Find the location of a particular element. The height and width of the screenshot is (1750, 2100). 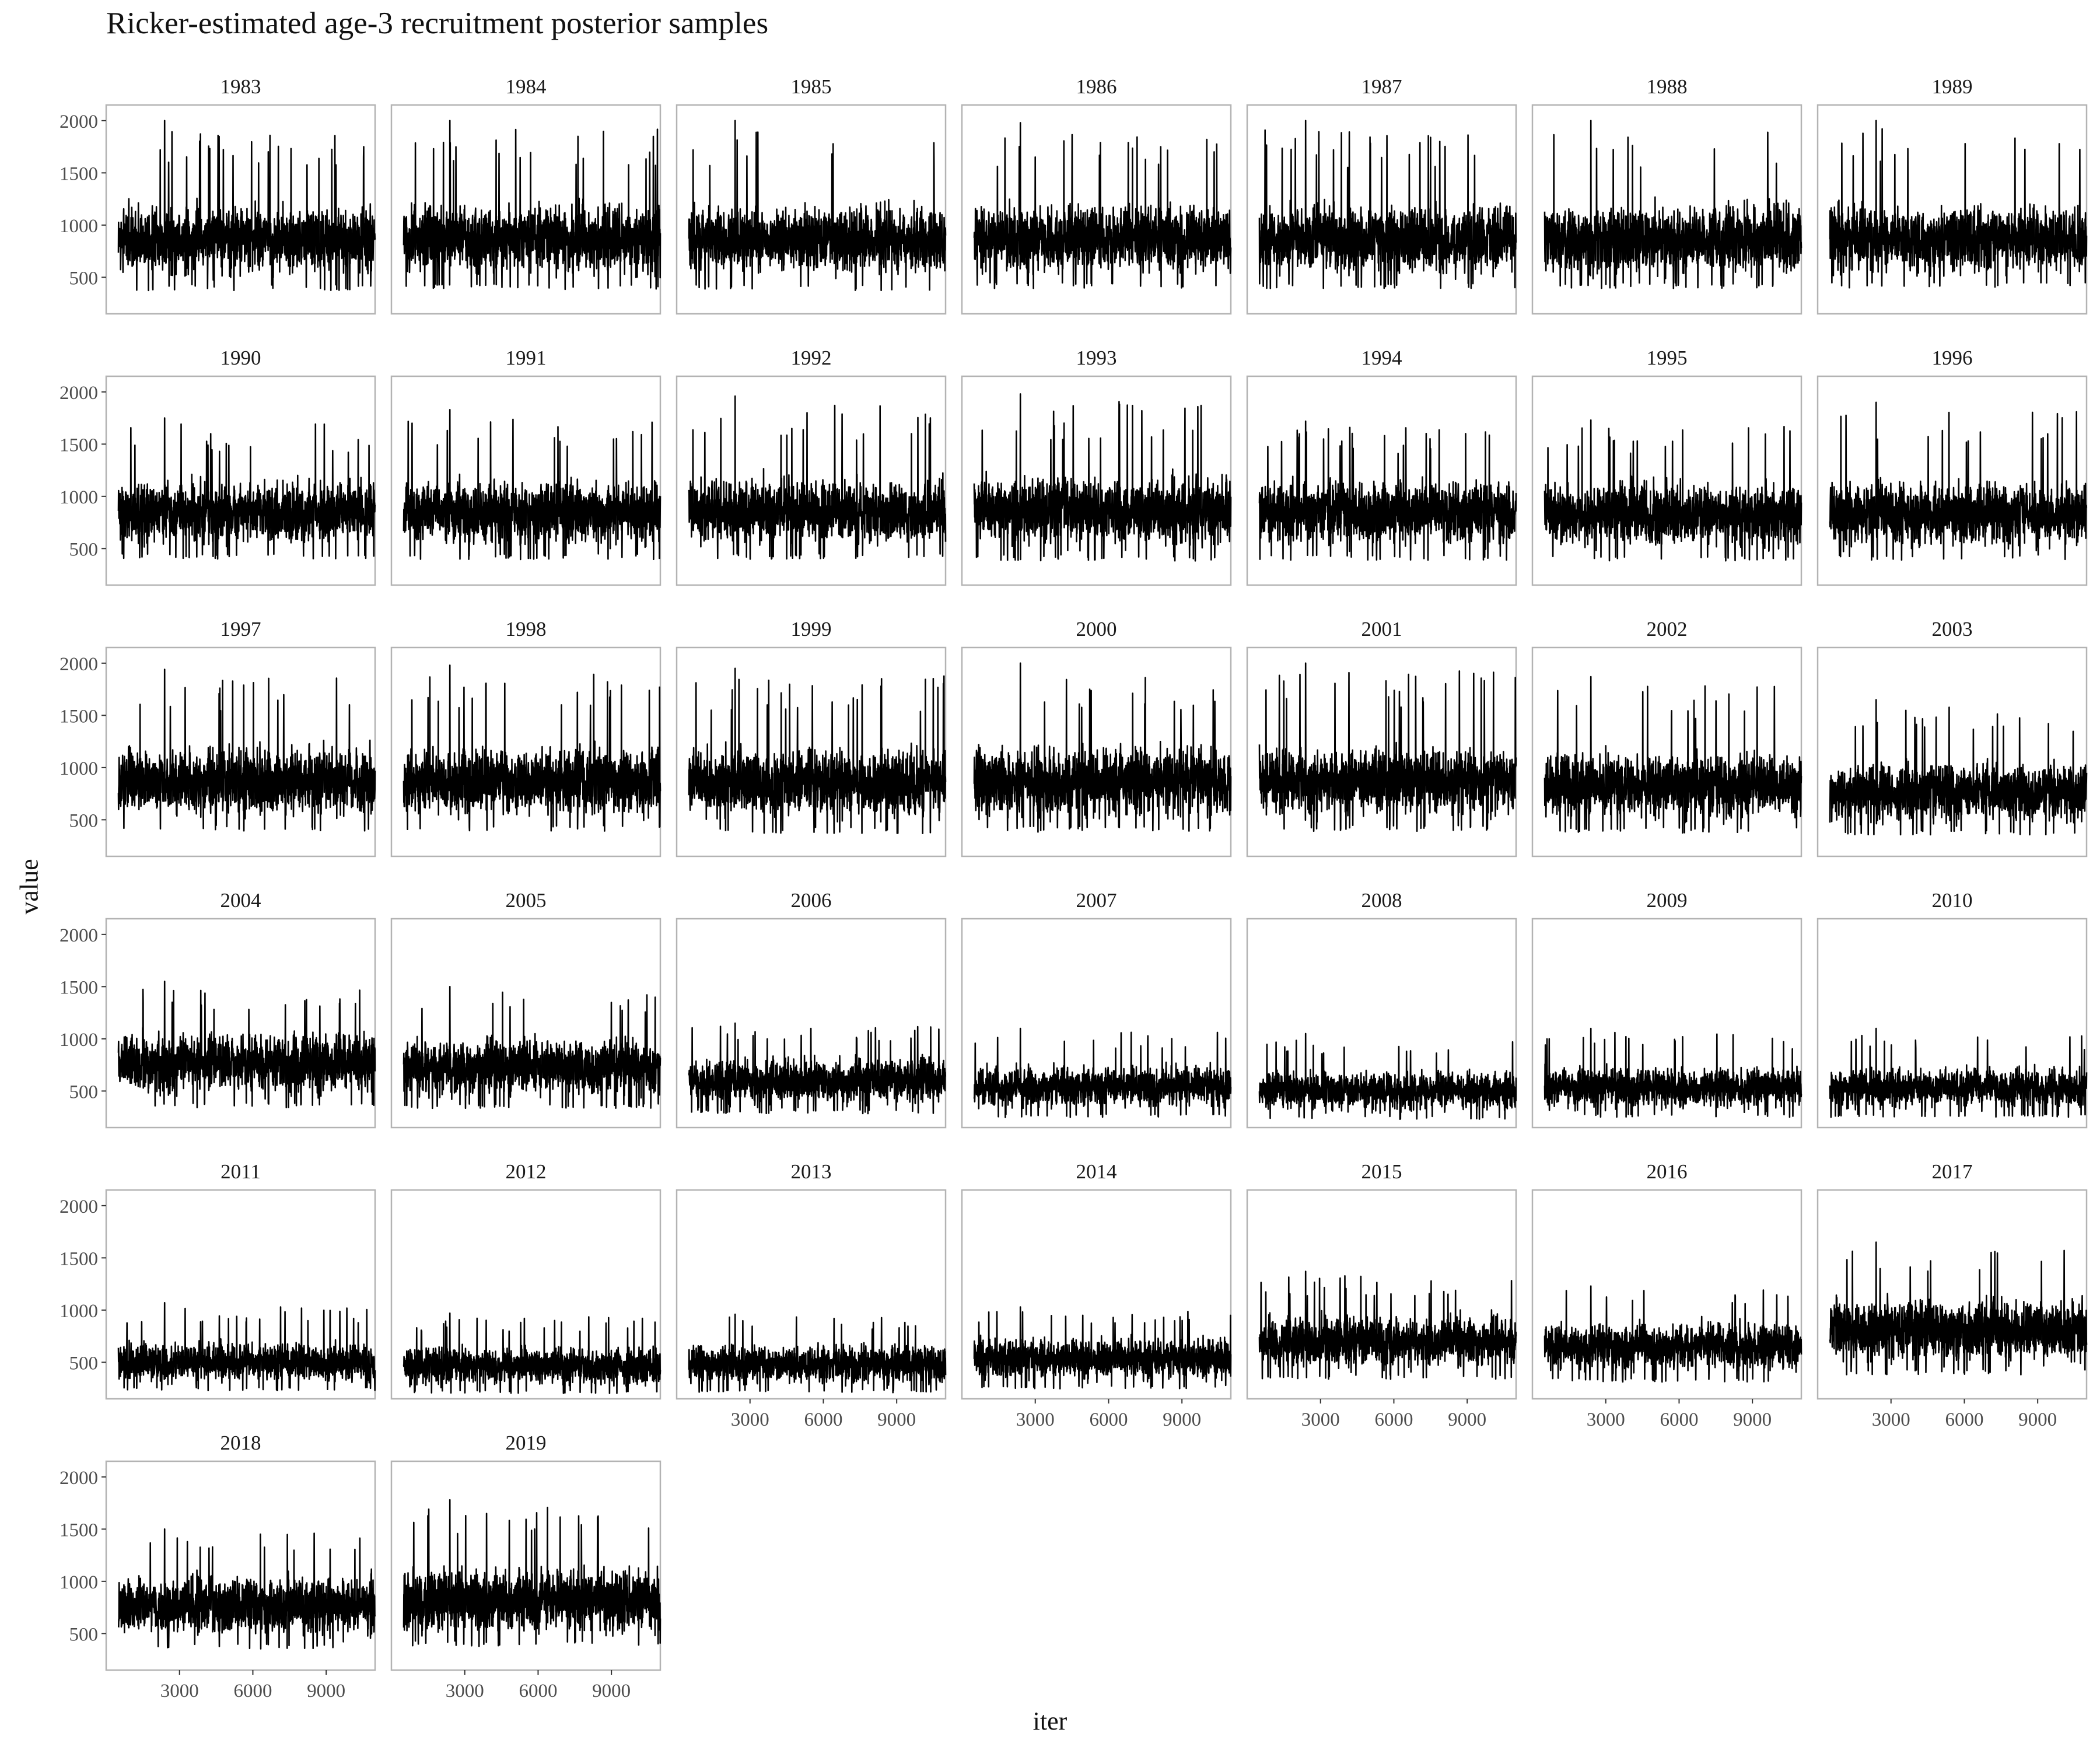

facet-panel-2005: 2005 is located at coordinates (526, 1009).